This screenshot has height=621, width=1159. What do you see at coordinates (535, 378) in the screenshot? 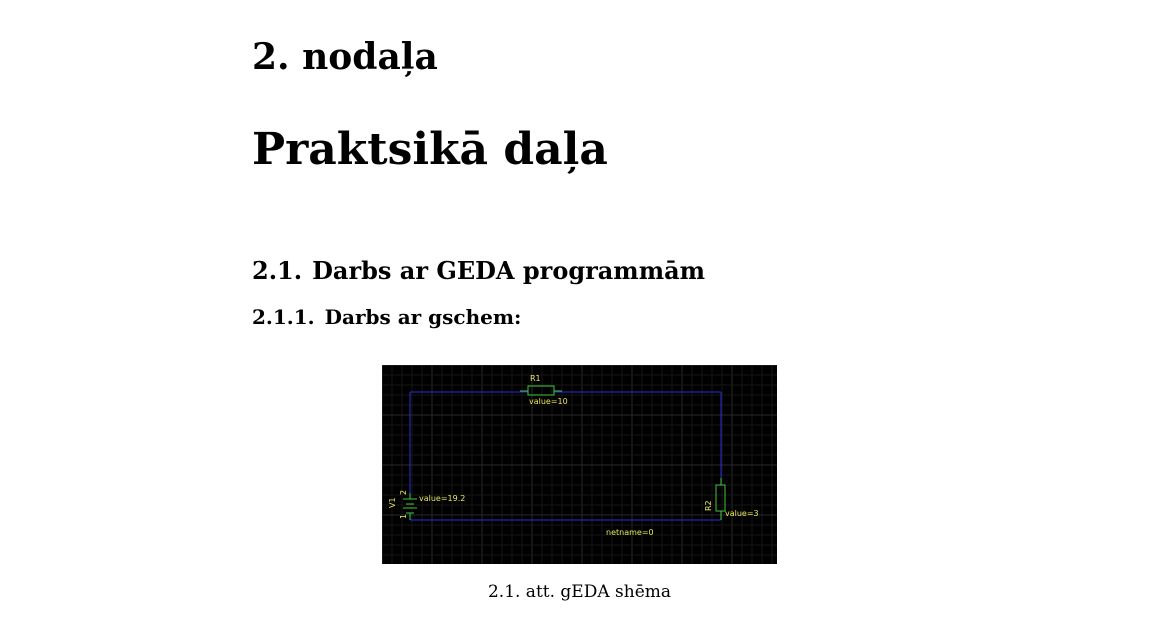
I see `r1-ref-label: R1` at bounding box center [535, 378].